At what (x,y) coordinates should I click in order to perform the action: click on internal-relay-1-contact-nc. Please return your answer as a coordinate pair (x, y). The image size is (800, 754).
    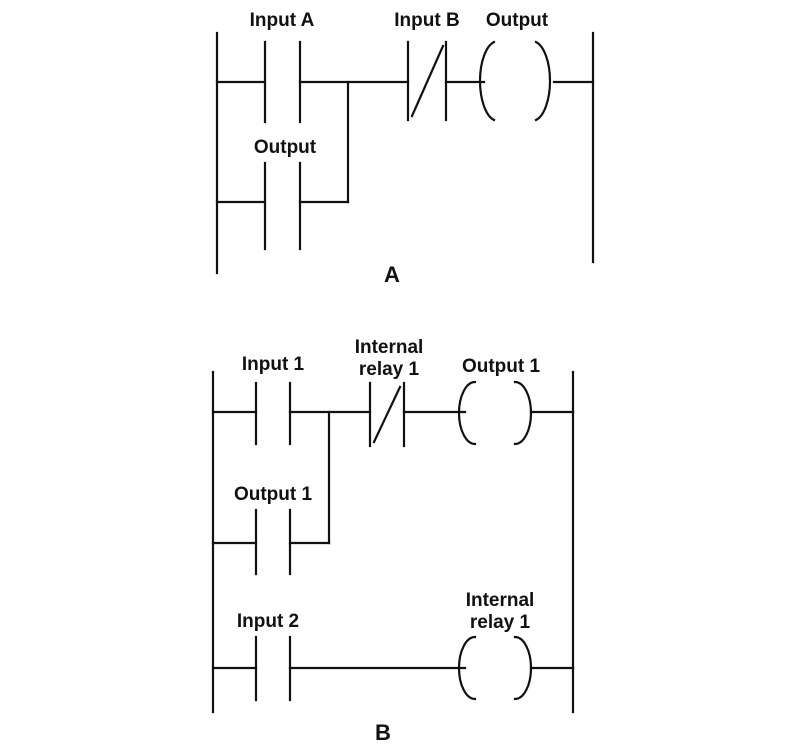
    Looking at the image, I should click on (387, 414).